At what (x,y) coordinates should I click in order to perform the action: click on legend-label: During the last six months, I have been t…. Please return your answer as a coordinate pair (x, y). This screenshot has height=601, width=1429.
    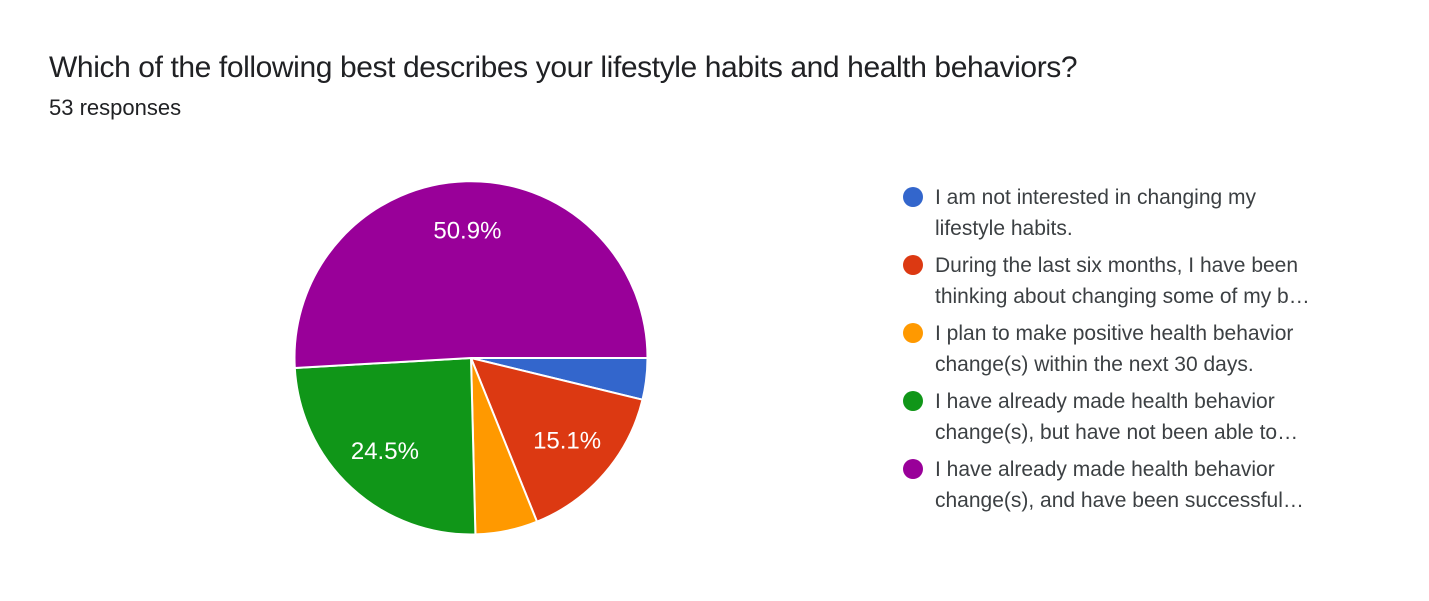
    Looking at the image, I should click on (1122, 281).